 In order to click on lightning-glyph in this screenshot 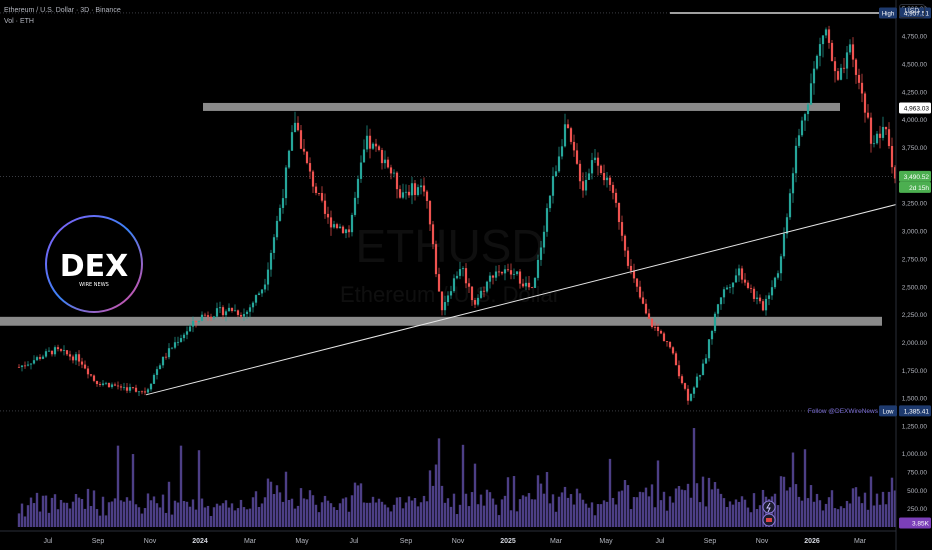, I will do `click(768, 507)`.